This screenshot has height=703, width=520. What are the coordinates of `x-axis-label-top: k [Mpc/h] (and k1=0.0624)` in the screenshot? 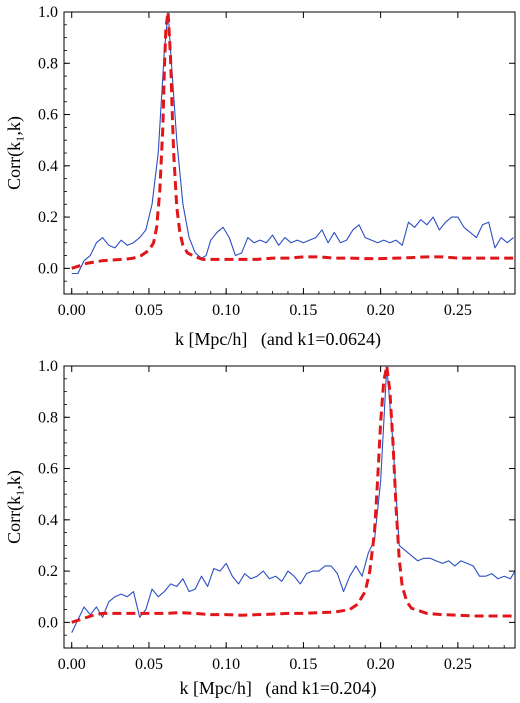 It's located at (278, 339).